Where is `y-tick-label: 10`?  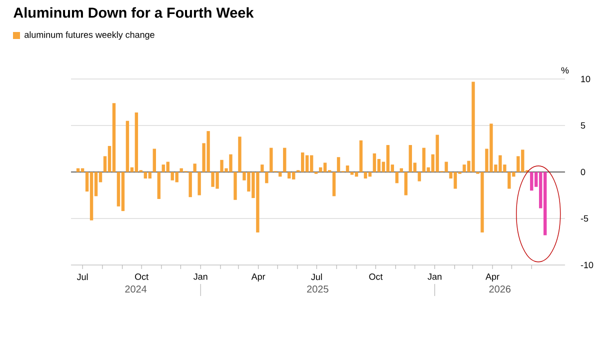
y-tick-label: 10 is located at coordinates (585, 79).